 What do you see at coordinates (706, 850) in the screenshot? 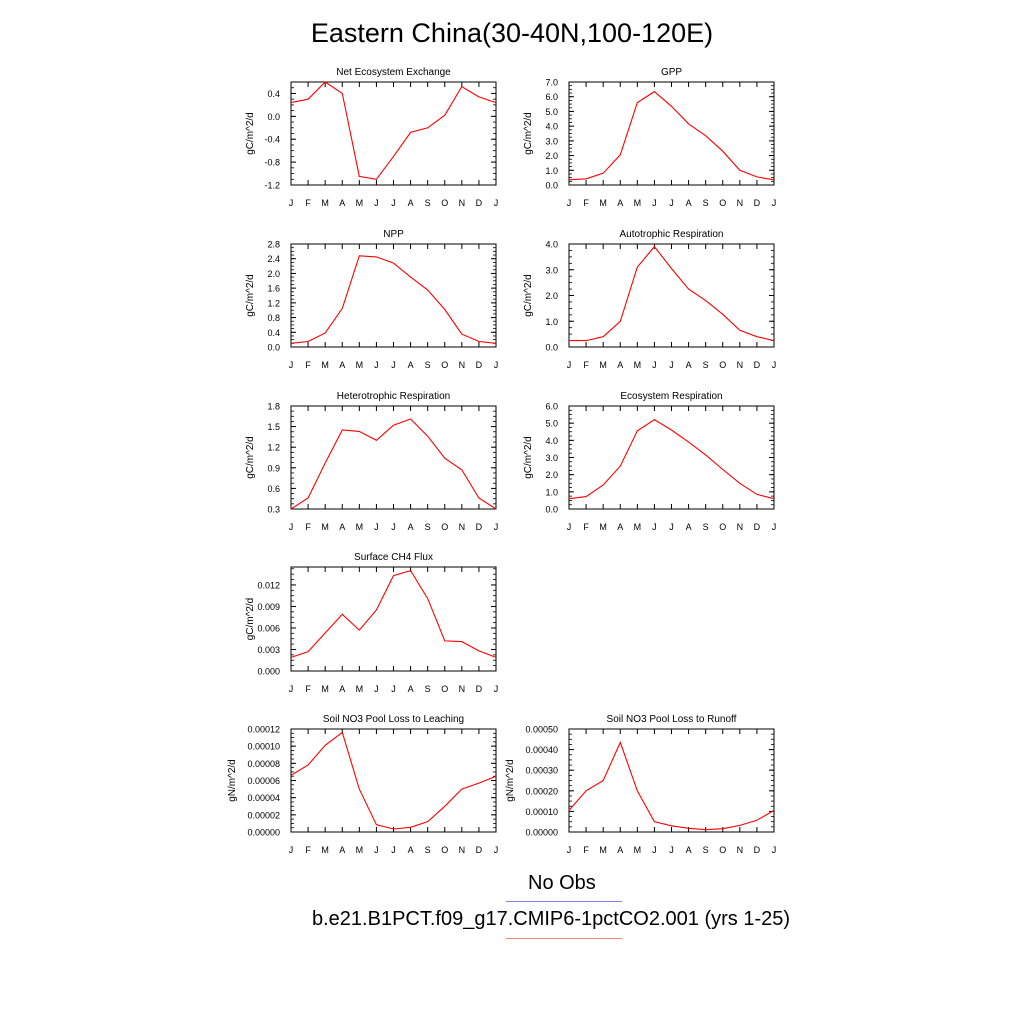
I see `soil-no3-pool-loss-to-runoff-xtick-label: S` at bounding box center [706, 850].